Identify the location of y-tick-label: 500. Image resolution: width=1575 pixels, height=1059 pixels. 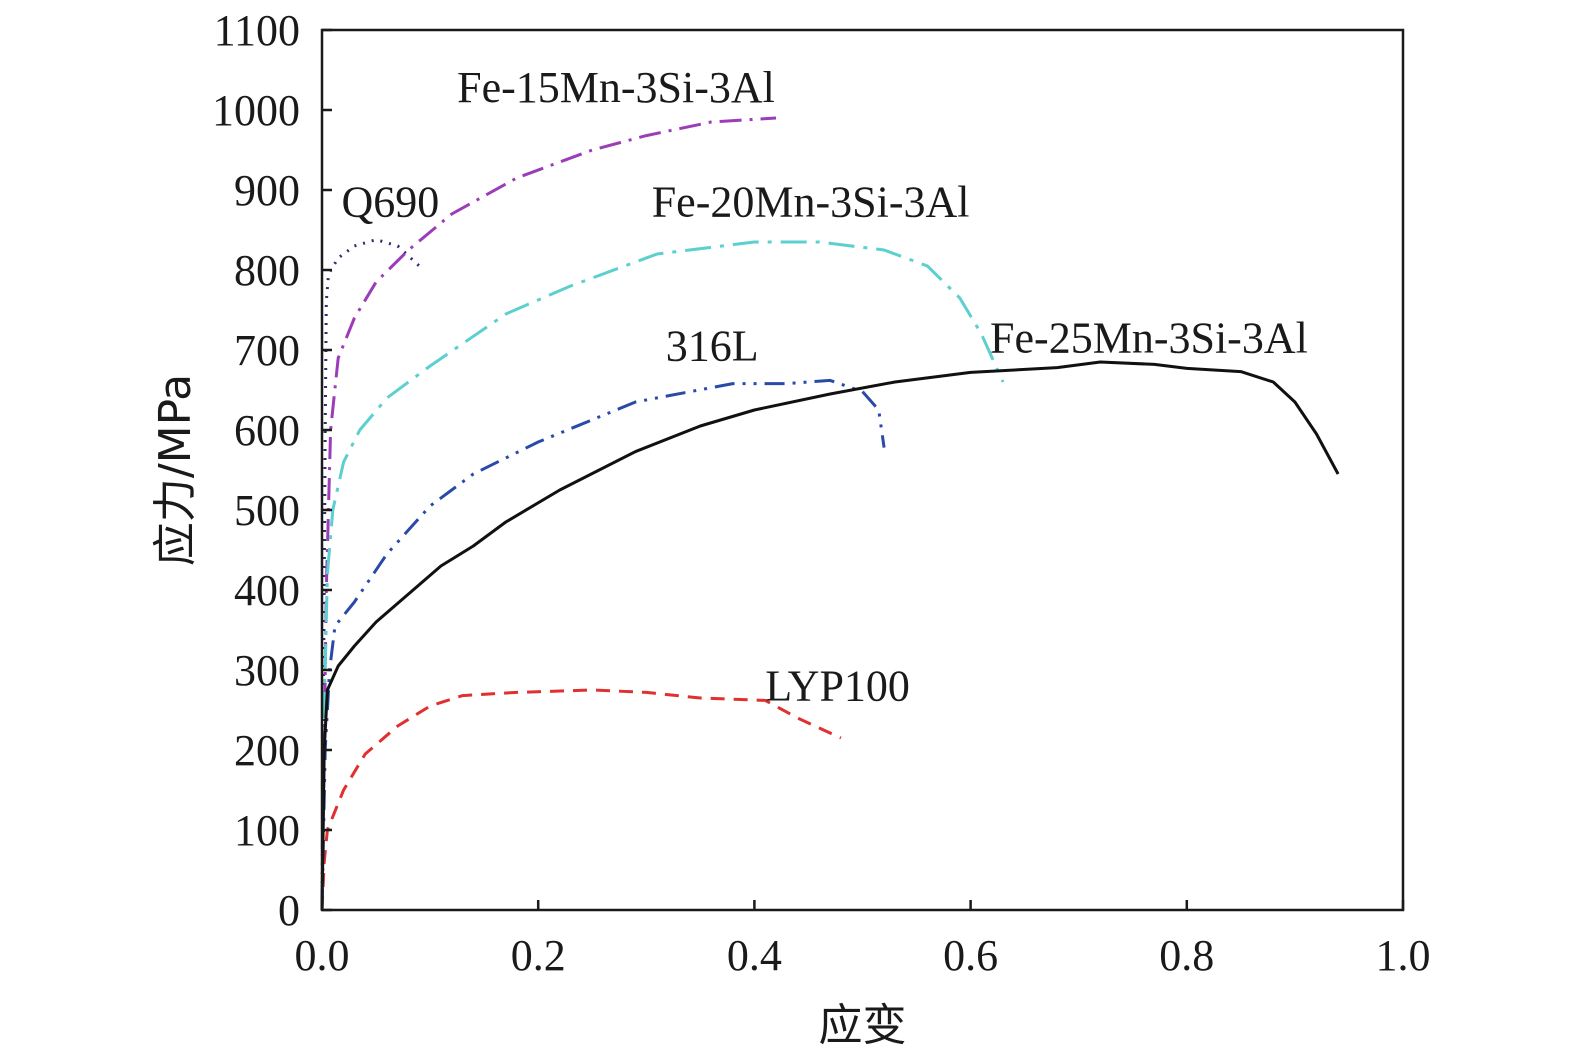
(267, 510).